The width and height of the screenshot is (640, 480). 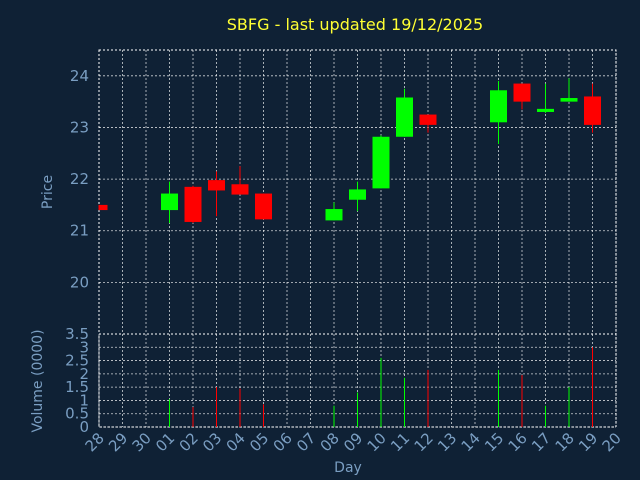 I want to click on volume-tick-label: 3, so click(x=84, y=347).